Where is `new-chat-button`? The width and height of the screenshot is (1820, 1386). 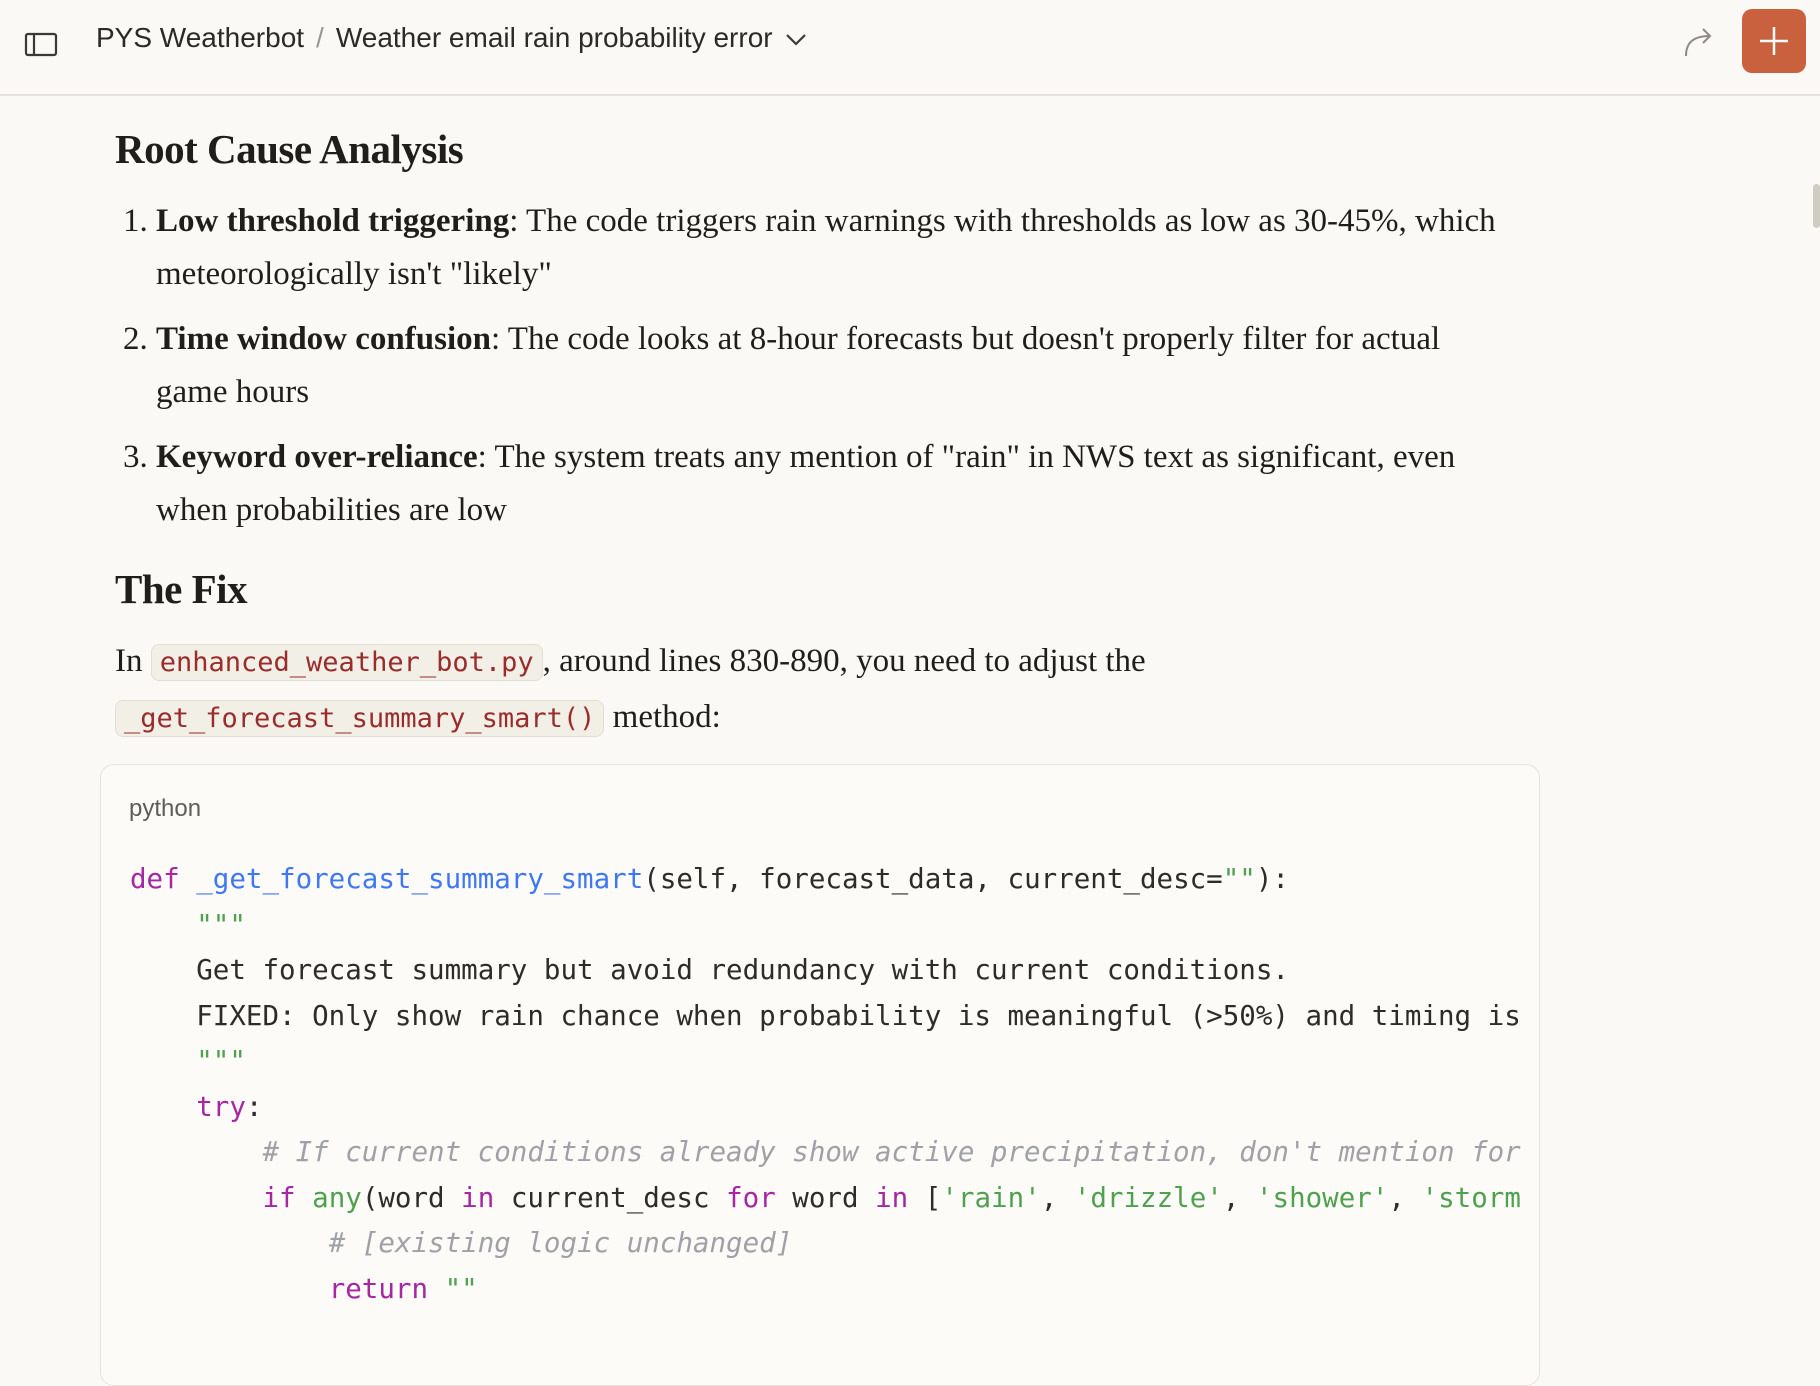
new-chat-button is located at coordinates (1774, 41).